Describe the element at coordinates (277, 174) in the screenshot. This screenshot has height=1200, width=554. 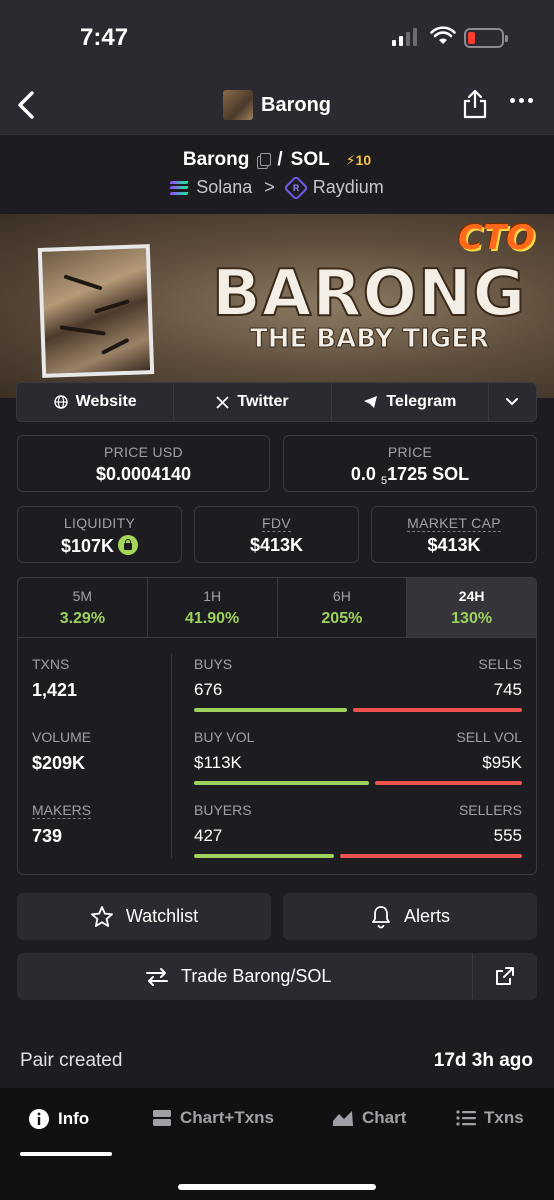
I see `pair-header: Barong / SOL ⚡10 Solana > R Raydium` at that location.